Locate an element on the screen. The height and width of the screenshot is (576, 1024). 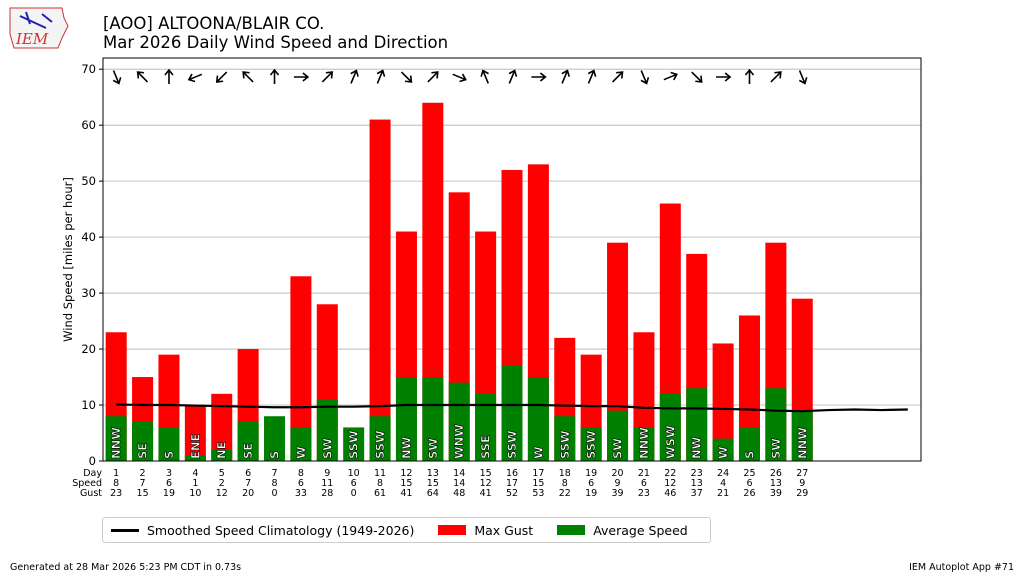
legend-label: Max Gust is located at coordinates (504, 530).